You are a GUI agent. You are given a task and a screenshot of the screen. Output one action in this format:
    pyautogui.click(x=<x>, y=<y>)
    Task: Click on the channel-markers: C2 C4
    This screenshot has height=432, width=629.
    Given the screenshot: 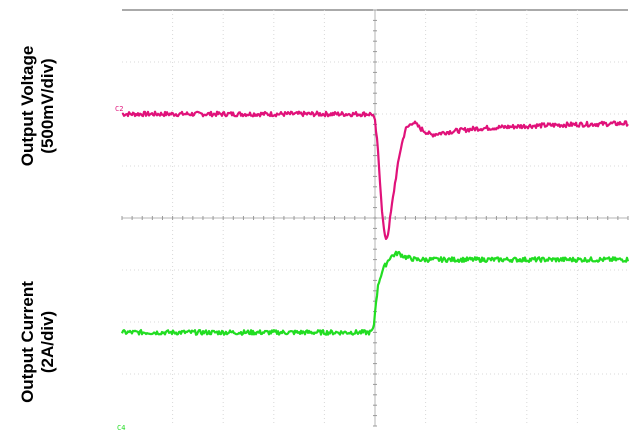 What is the action you would take?
    pyautogui.click(x=120, y=268)
    